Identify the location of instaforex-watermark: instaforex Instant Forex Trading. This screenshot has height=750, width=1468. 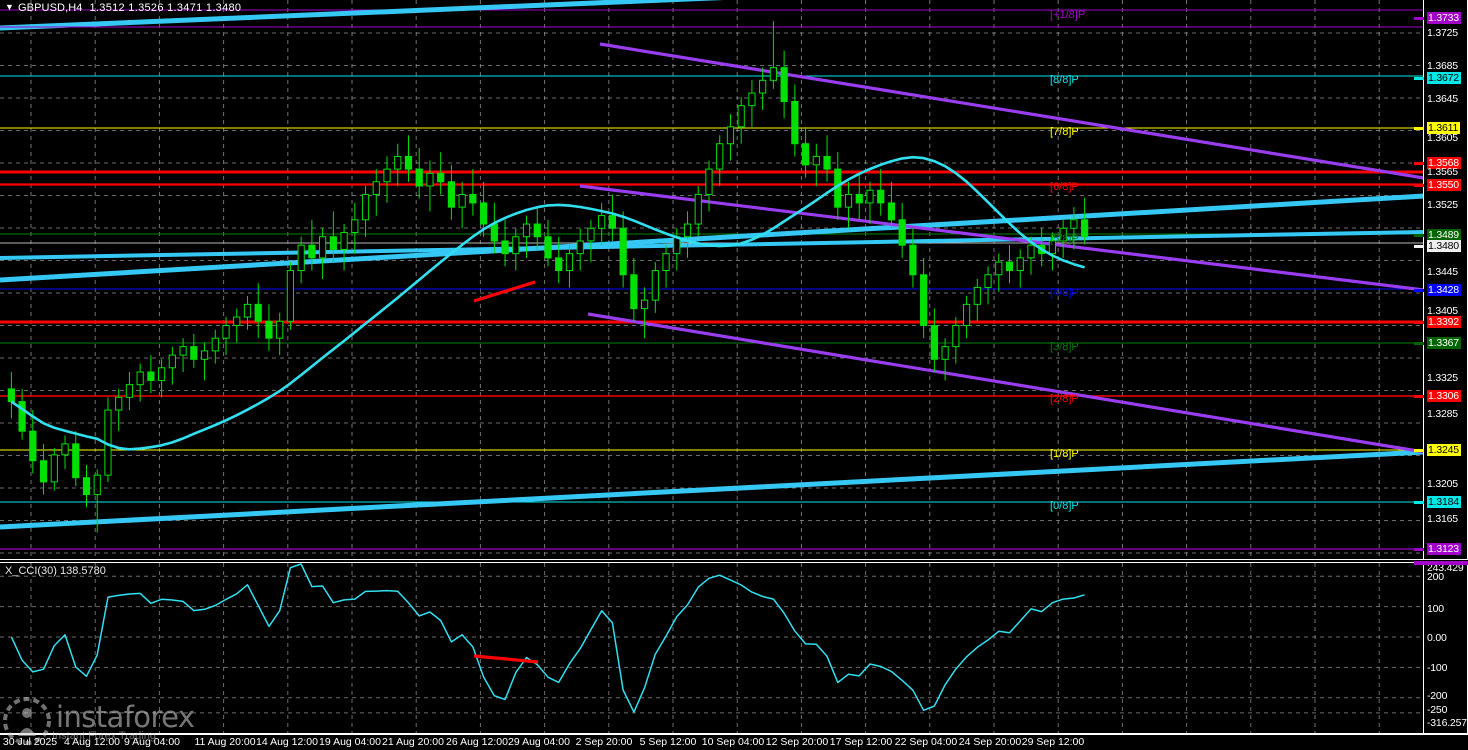
(98, 722).